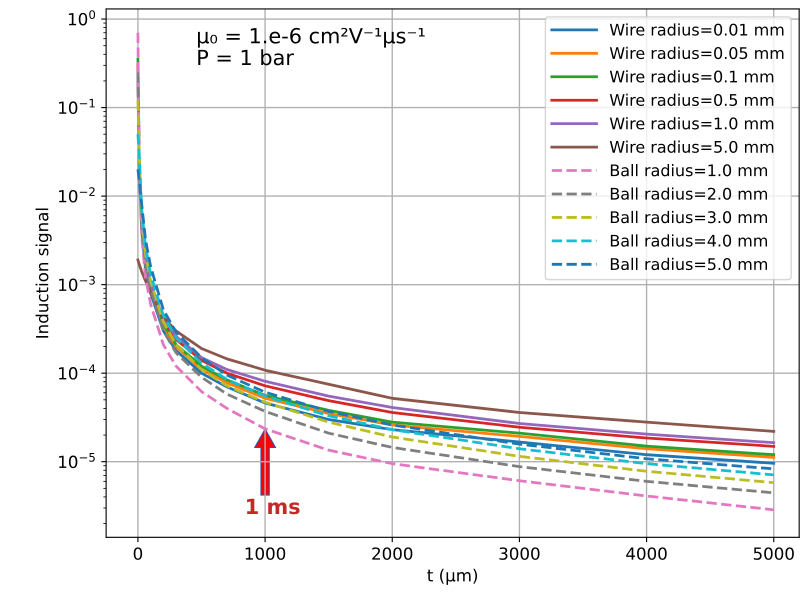 The height and width of the screenshot is (597, 804). I want to click on x-tick-label: 4000, so click(646, 553).